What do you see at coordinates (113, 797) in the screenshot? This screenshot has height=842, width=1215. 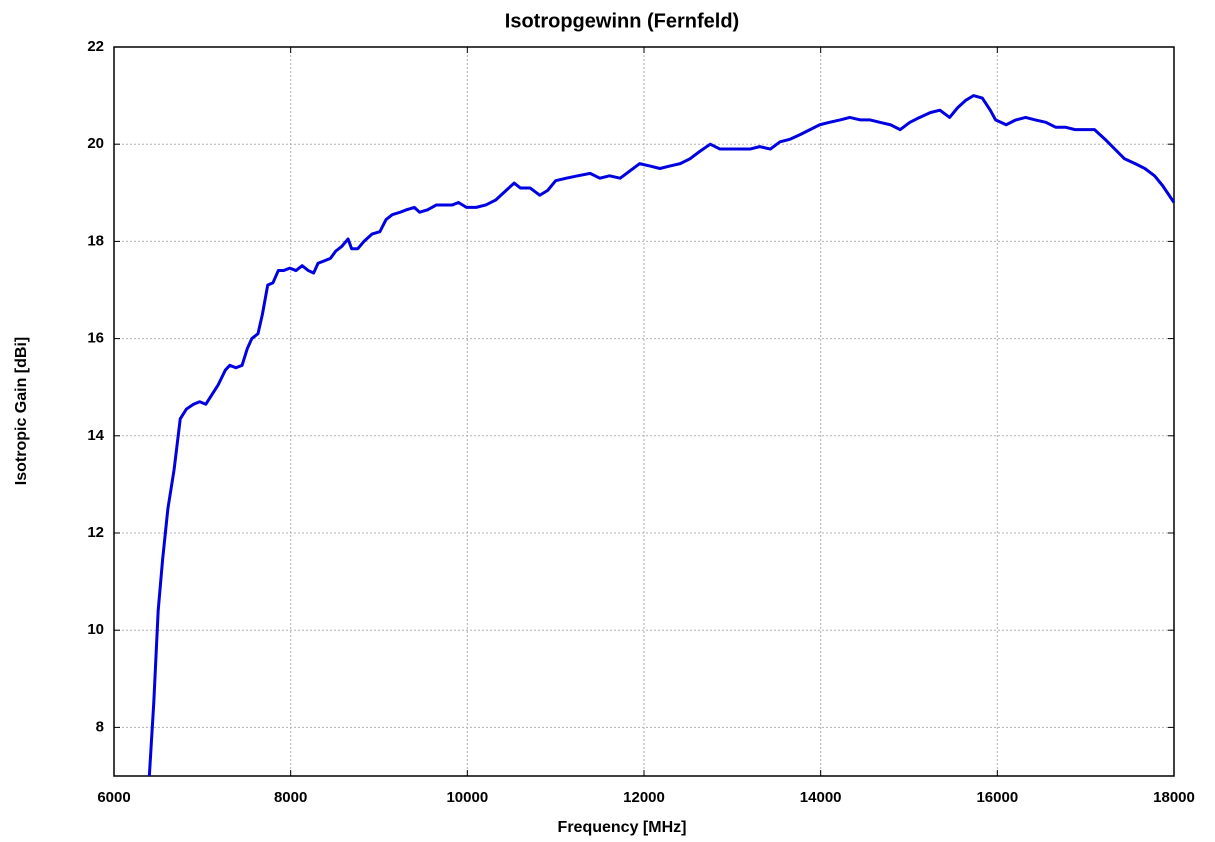 I see `x-tick-label: 6000` at bounding box center [113, 797].